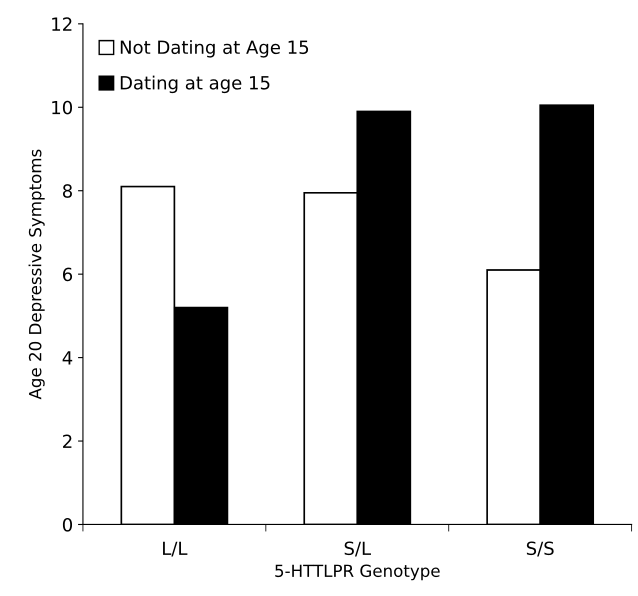 This screenshot has height=596, width=638. What do you see at coordinates (67, 525) in the screenshot?
I see `y-tick-label: 0` at bounding box center [67, 525].